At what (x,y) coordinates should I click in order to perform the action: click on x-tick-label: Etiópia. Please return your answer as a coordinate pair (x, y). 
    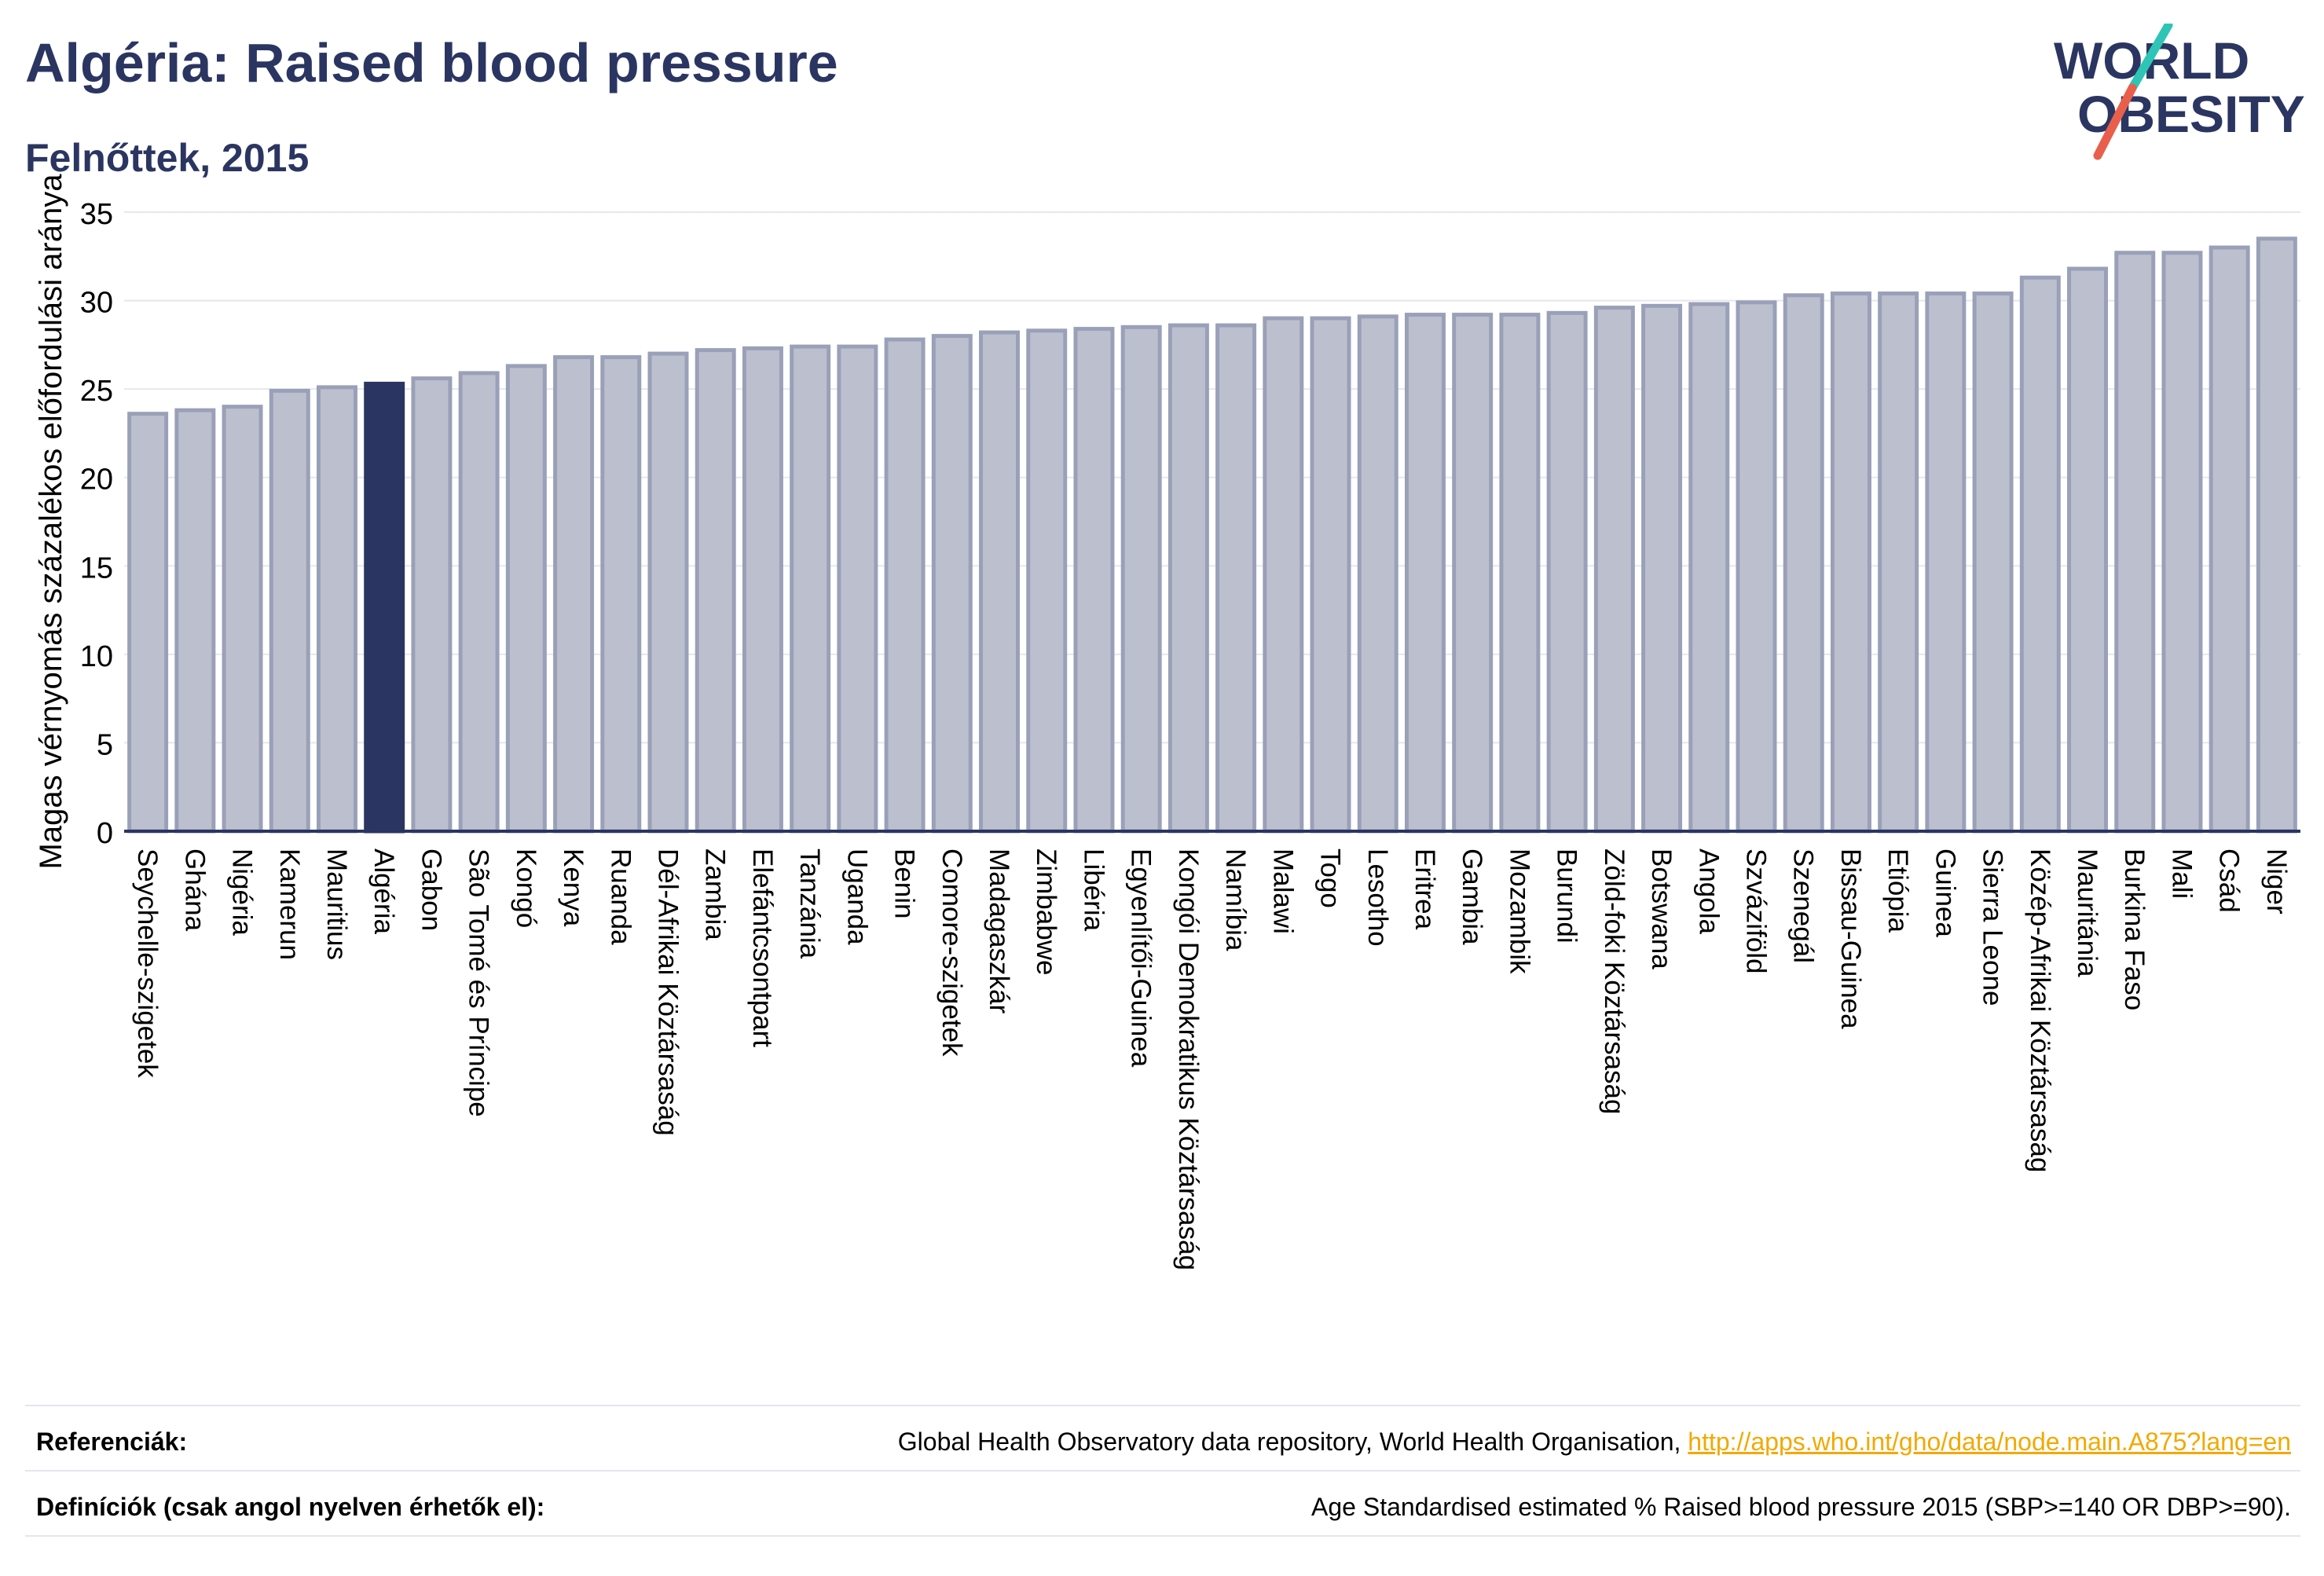
    Looking at the image, I should click on (1897, 890).